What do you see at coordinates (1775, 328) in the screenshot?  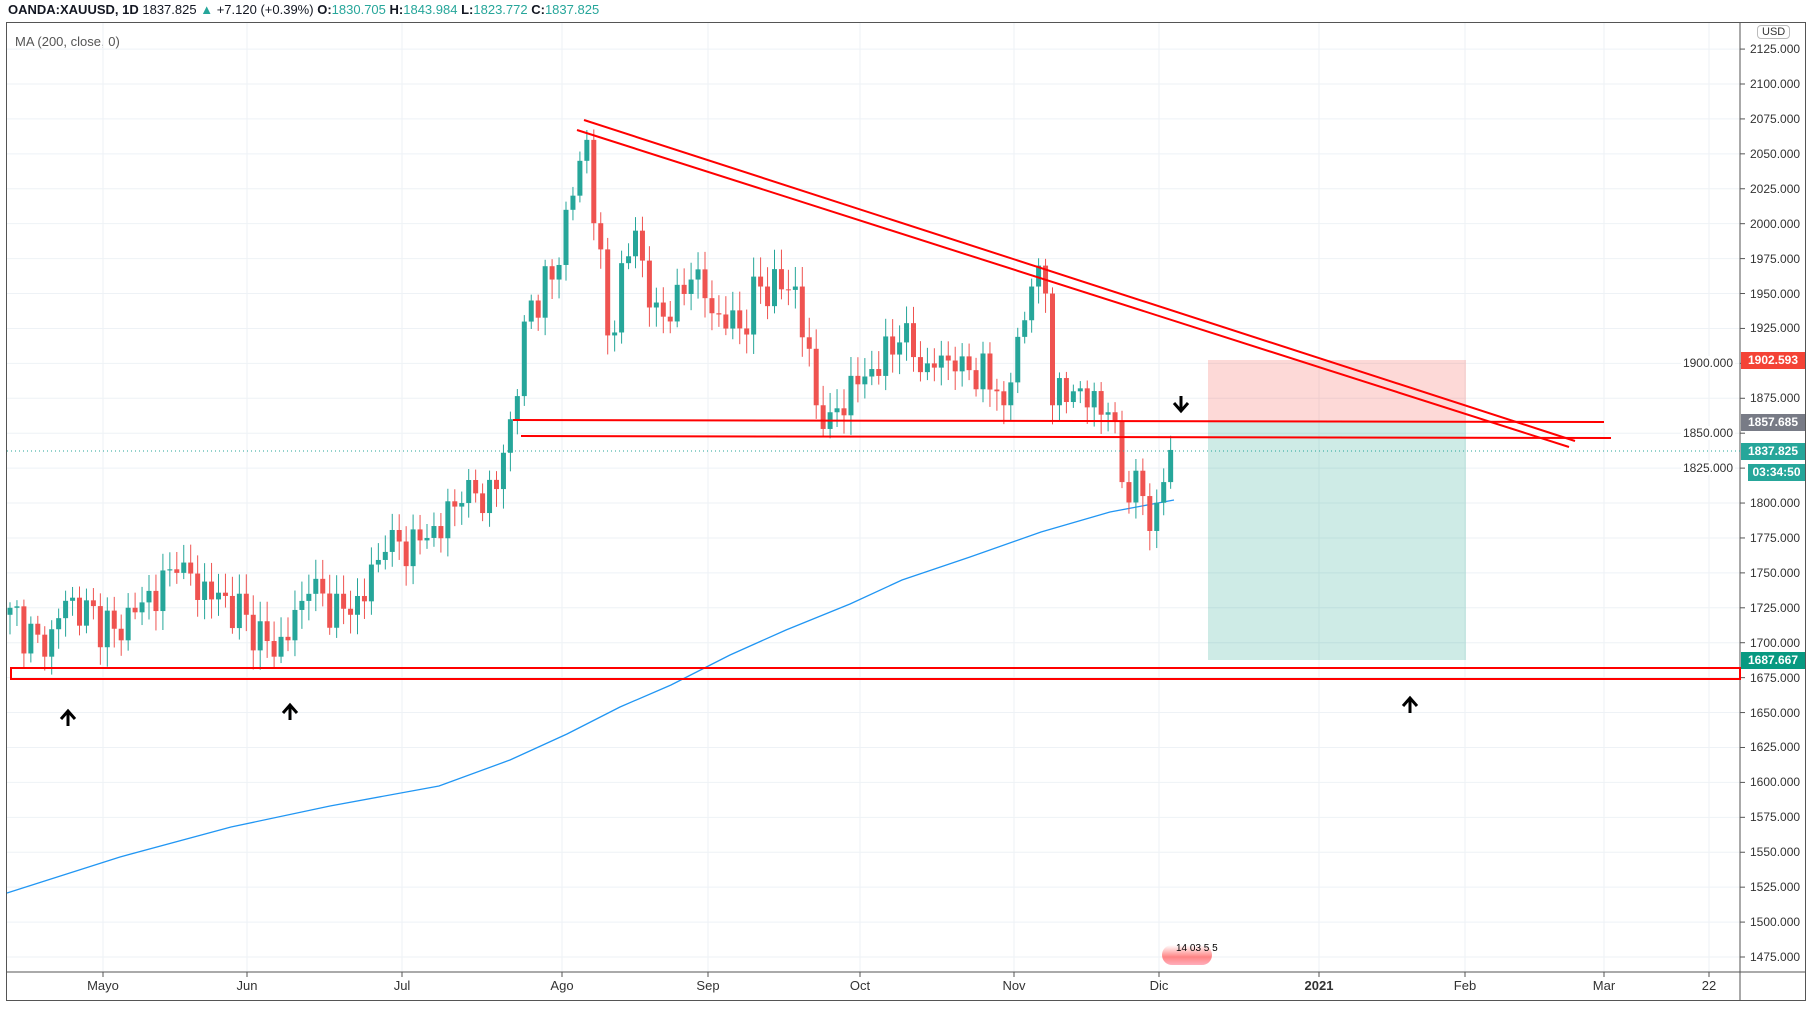 I see `price-tick-label: 1925.000` at bounding box center [1775, 328].